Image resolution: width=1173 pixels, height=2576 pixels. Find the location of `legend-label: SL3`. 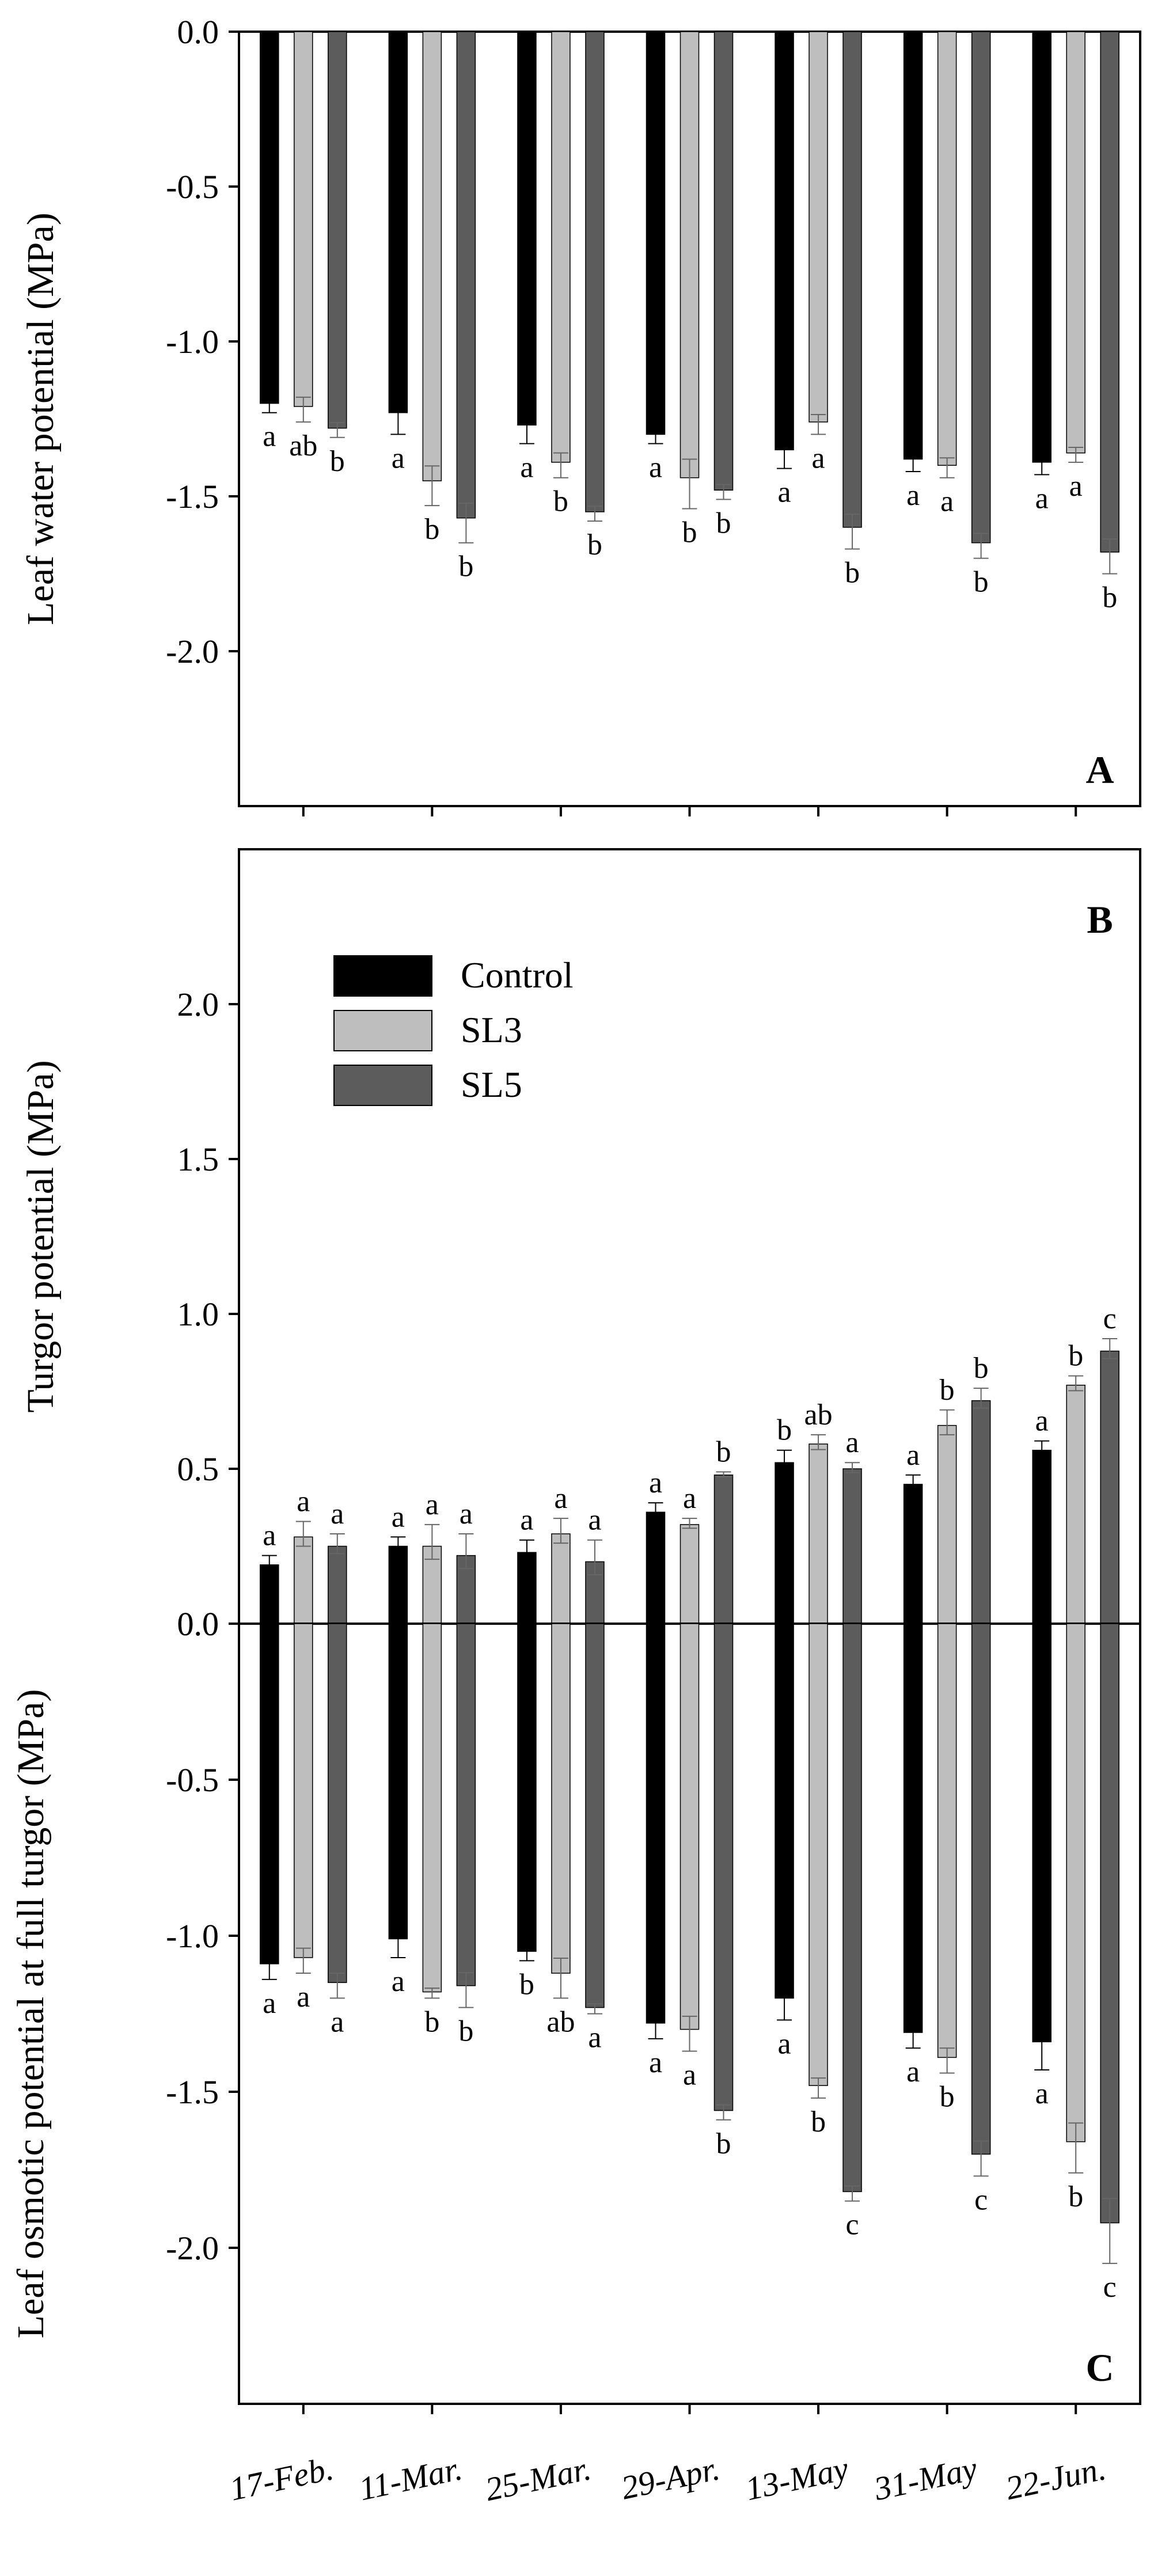

legend-label: SL3 is located at coordinates (491, 1029).